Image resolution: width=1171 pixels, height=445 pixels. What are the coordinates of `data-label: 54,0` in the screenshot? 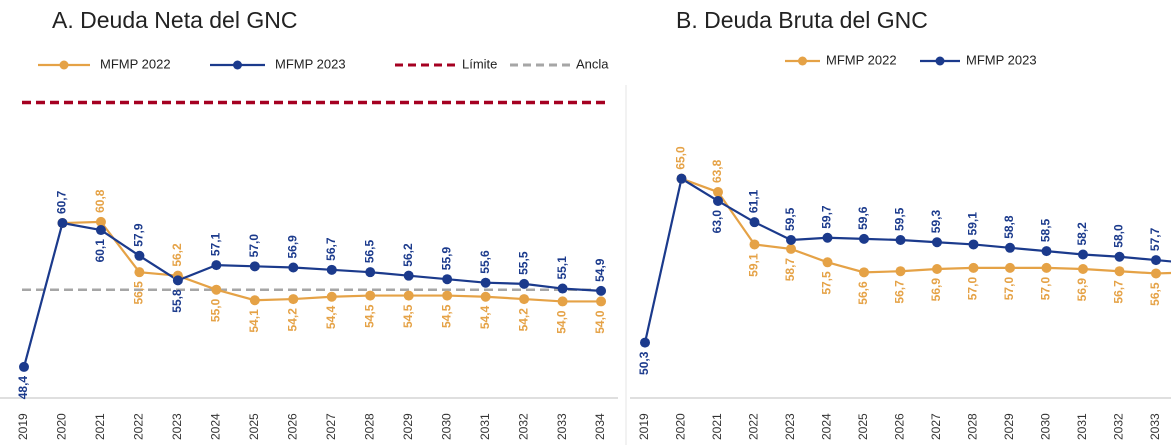 It's located at (562, 322).